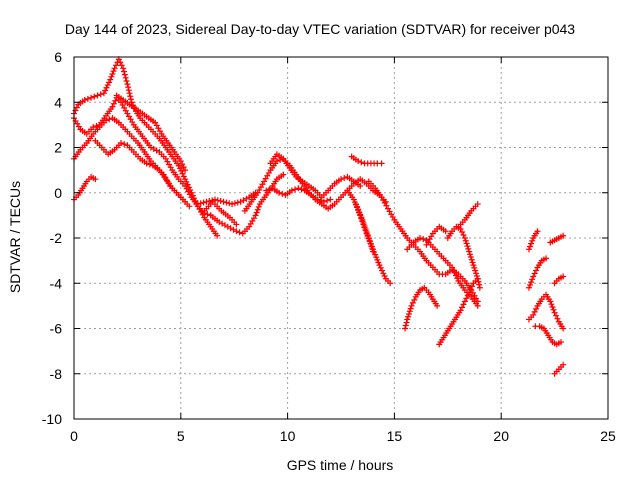  What do you see at coordinates (340, 465) in the screenshot?
I see `x-axis-label: GPS time / hours` at bounding box center [340, 465].